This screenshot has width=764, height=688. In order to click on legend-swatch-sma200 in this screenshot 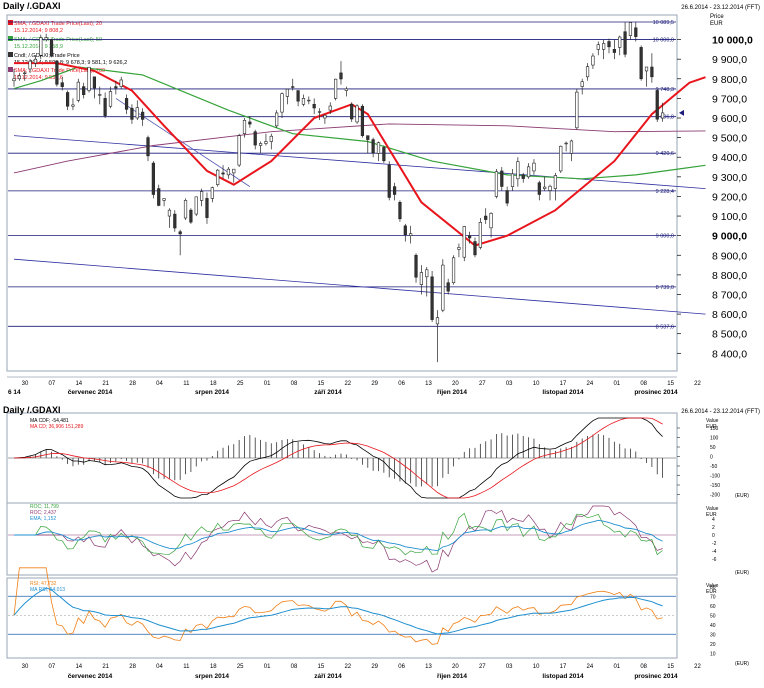, I will do `click(10, 69)`.